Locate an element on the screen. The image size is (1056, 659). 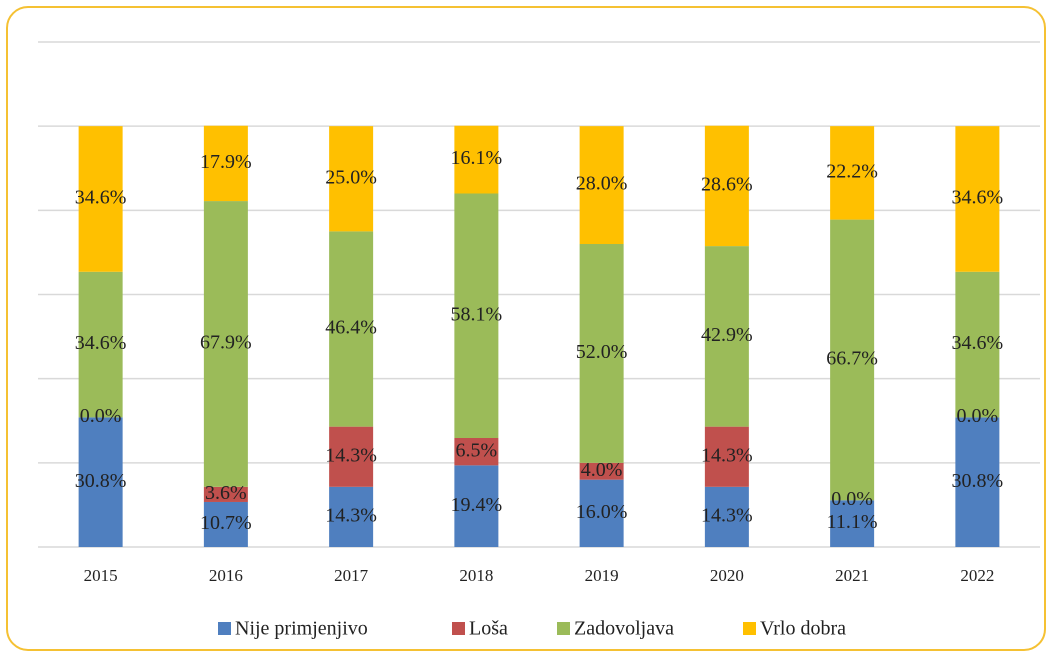
data-label: 10.7% is located at coordinates (226, 523).